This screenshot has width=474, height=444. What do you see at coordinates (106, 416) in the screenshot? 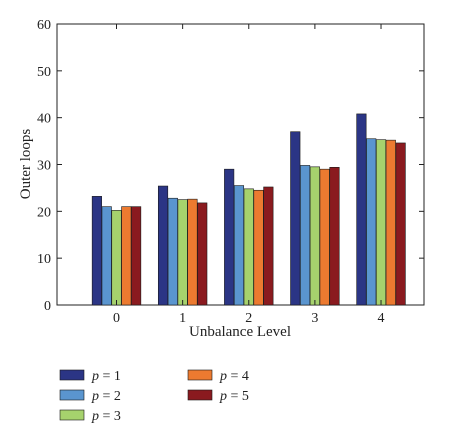
I see `legend-label-series-3: p = 3` at bounding box center [106, 416].